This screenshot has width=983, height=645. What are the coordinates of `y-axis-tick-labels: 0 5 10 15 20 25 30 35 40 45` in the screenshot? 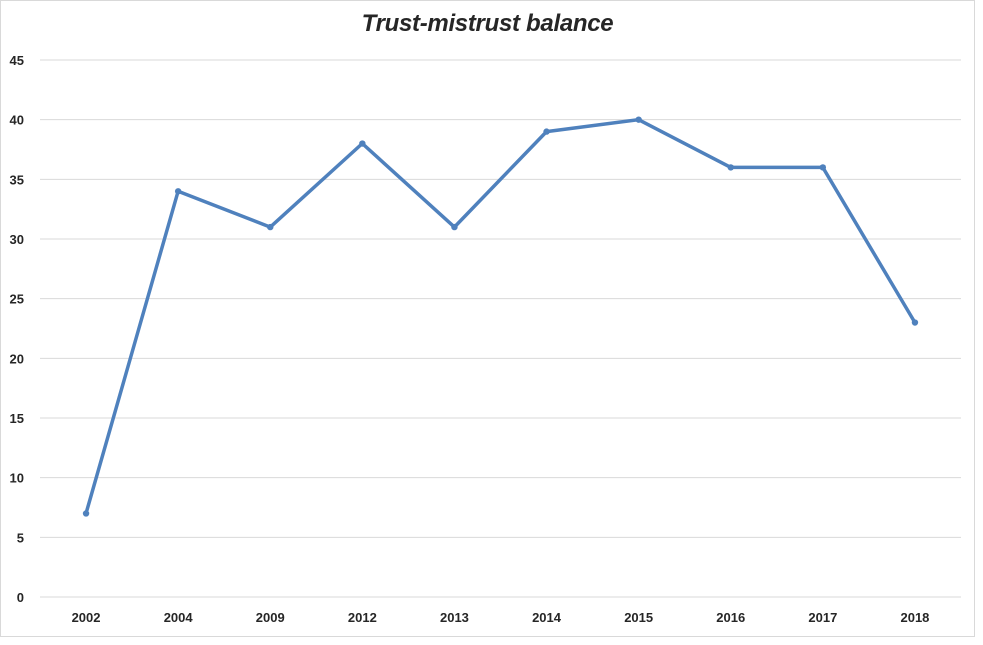 It's located at (17, 329).